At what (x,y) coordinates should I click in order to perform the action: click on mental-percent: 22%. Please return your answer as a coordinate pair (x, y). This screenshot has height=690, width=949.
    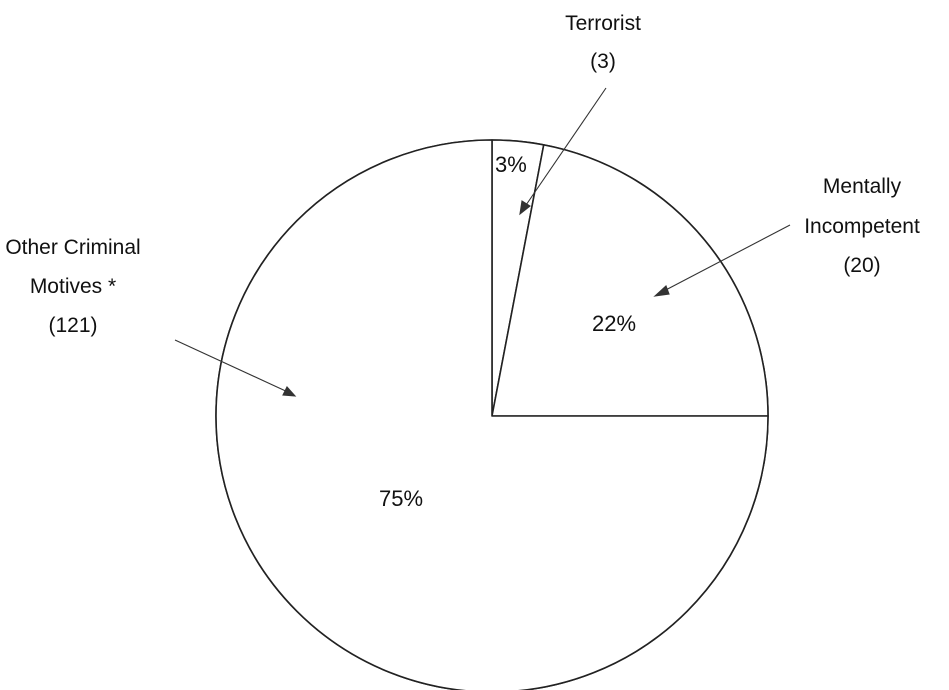
    Looking at the image, I should click on (614, 323).